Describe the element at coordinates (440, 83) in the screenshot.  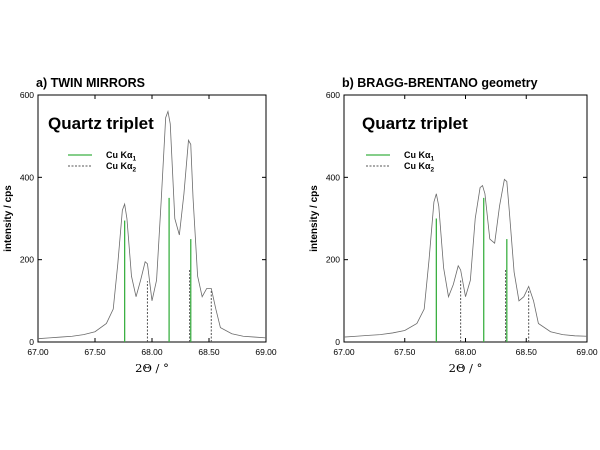
I see `chart-title: b) BRAGG-BRENTANO geometry` at that location.